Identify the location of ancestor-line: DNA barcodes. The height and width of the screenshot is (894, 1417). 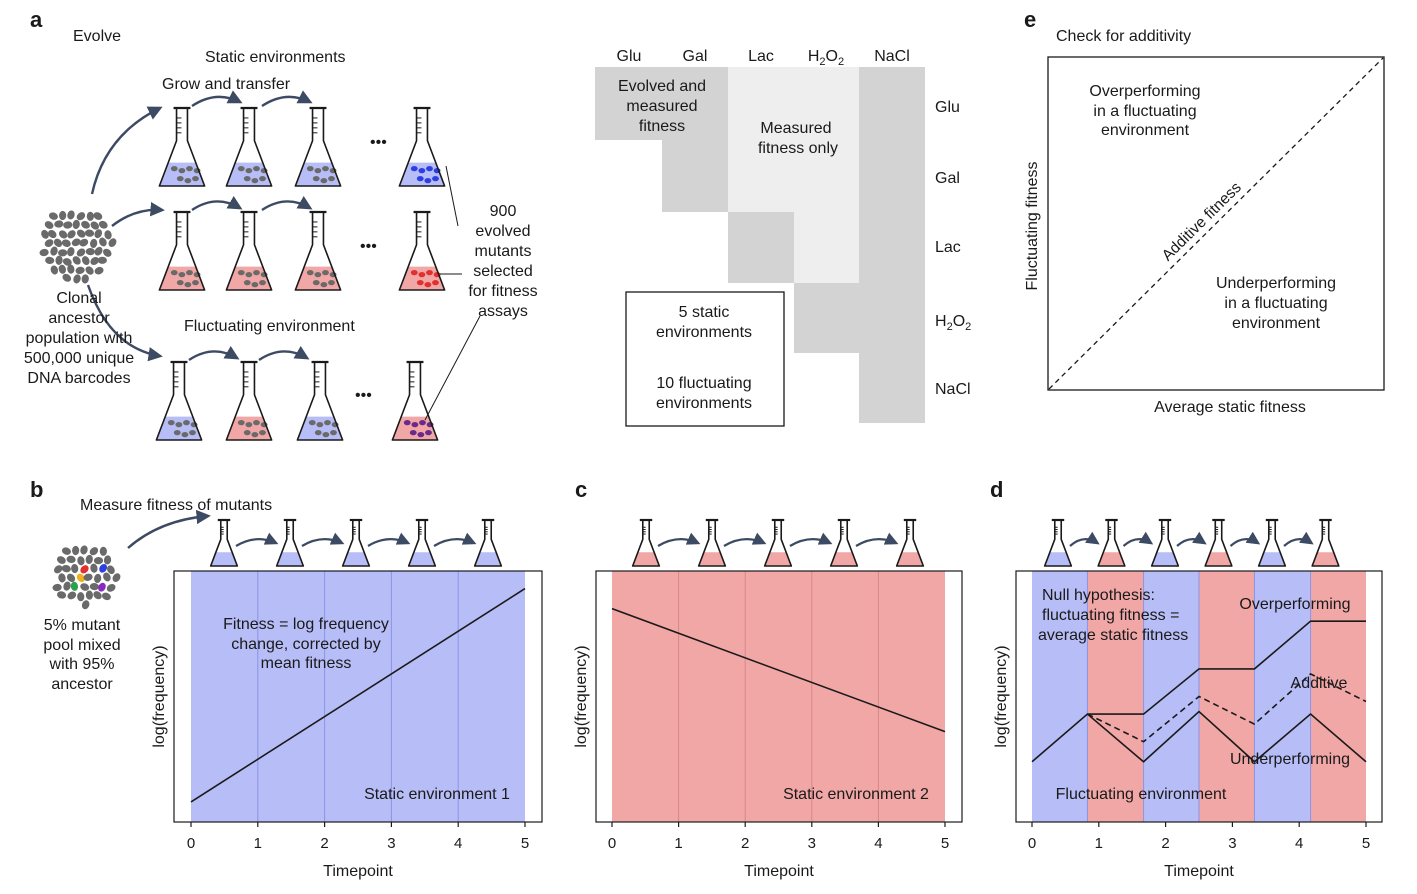
(78, 378).